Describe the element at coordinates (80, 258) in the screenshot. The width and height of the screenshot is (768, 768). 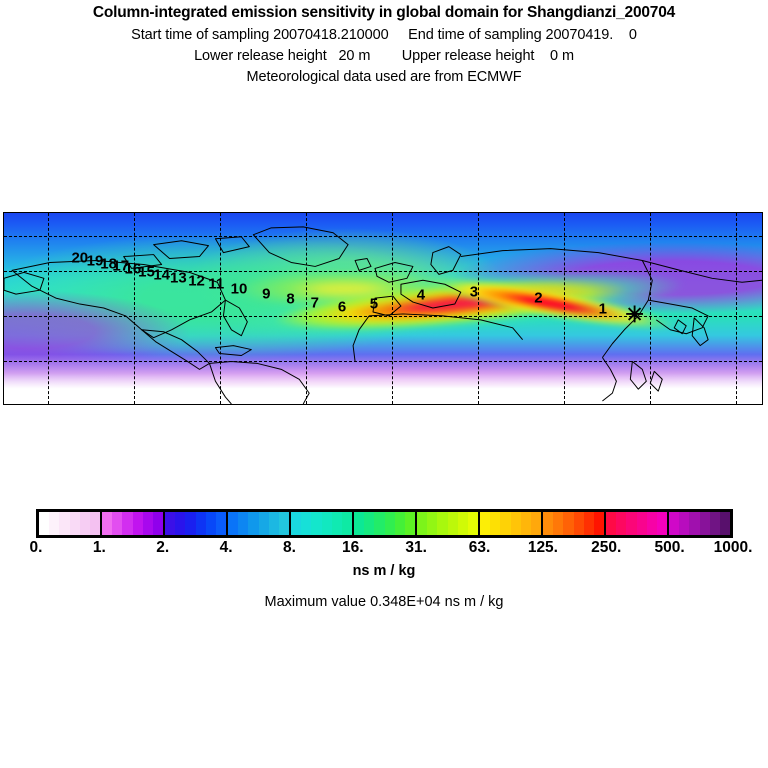
I see `trajectory-day-label: 20` at that location.